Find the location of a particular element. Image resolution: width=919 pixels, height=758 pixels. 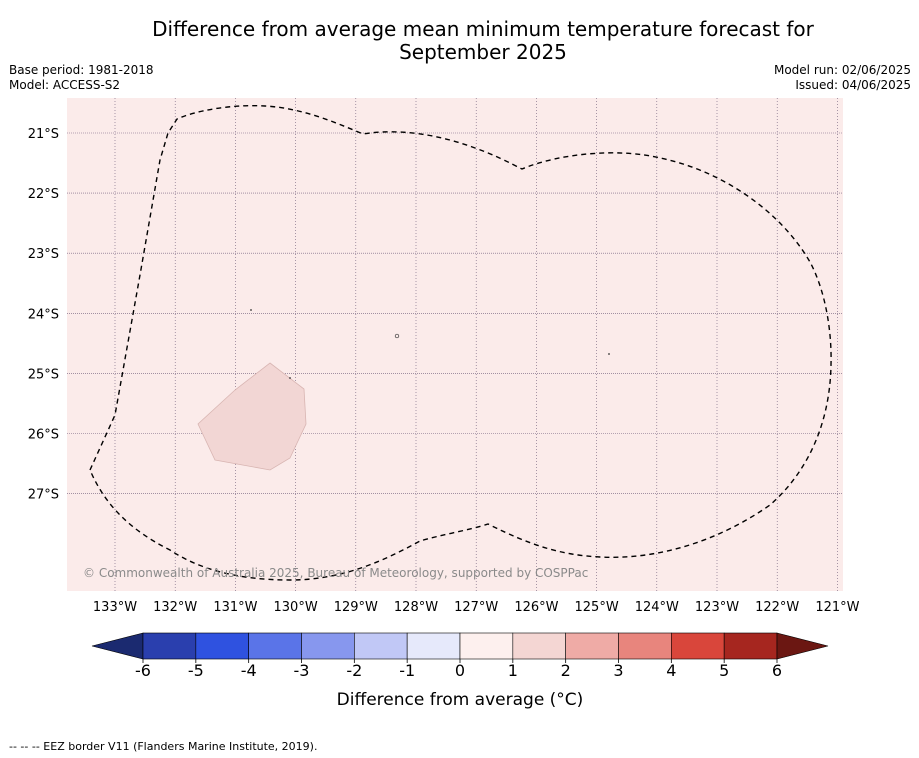

islands is located at coordinates (430, 344).